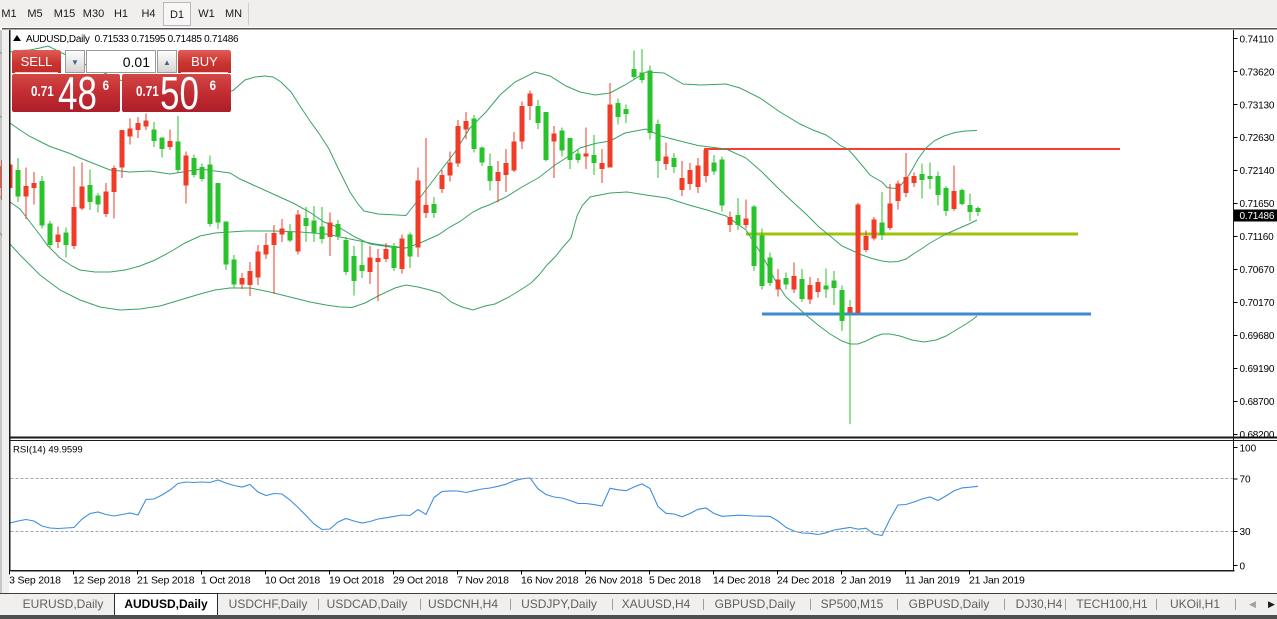 This screenshot has height=619, width=1277. Describe the element at coordinates (1257, 39) in the screenshot. I see `svg-text: 0.74110` at that location.